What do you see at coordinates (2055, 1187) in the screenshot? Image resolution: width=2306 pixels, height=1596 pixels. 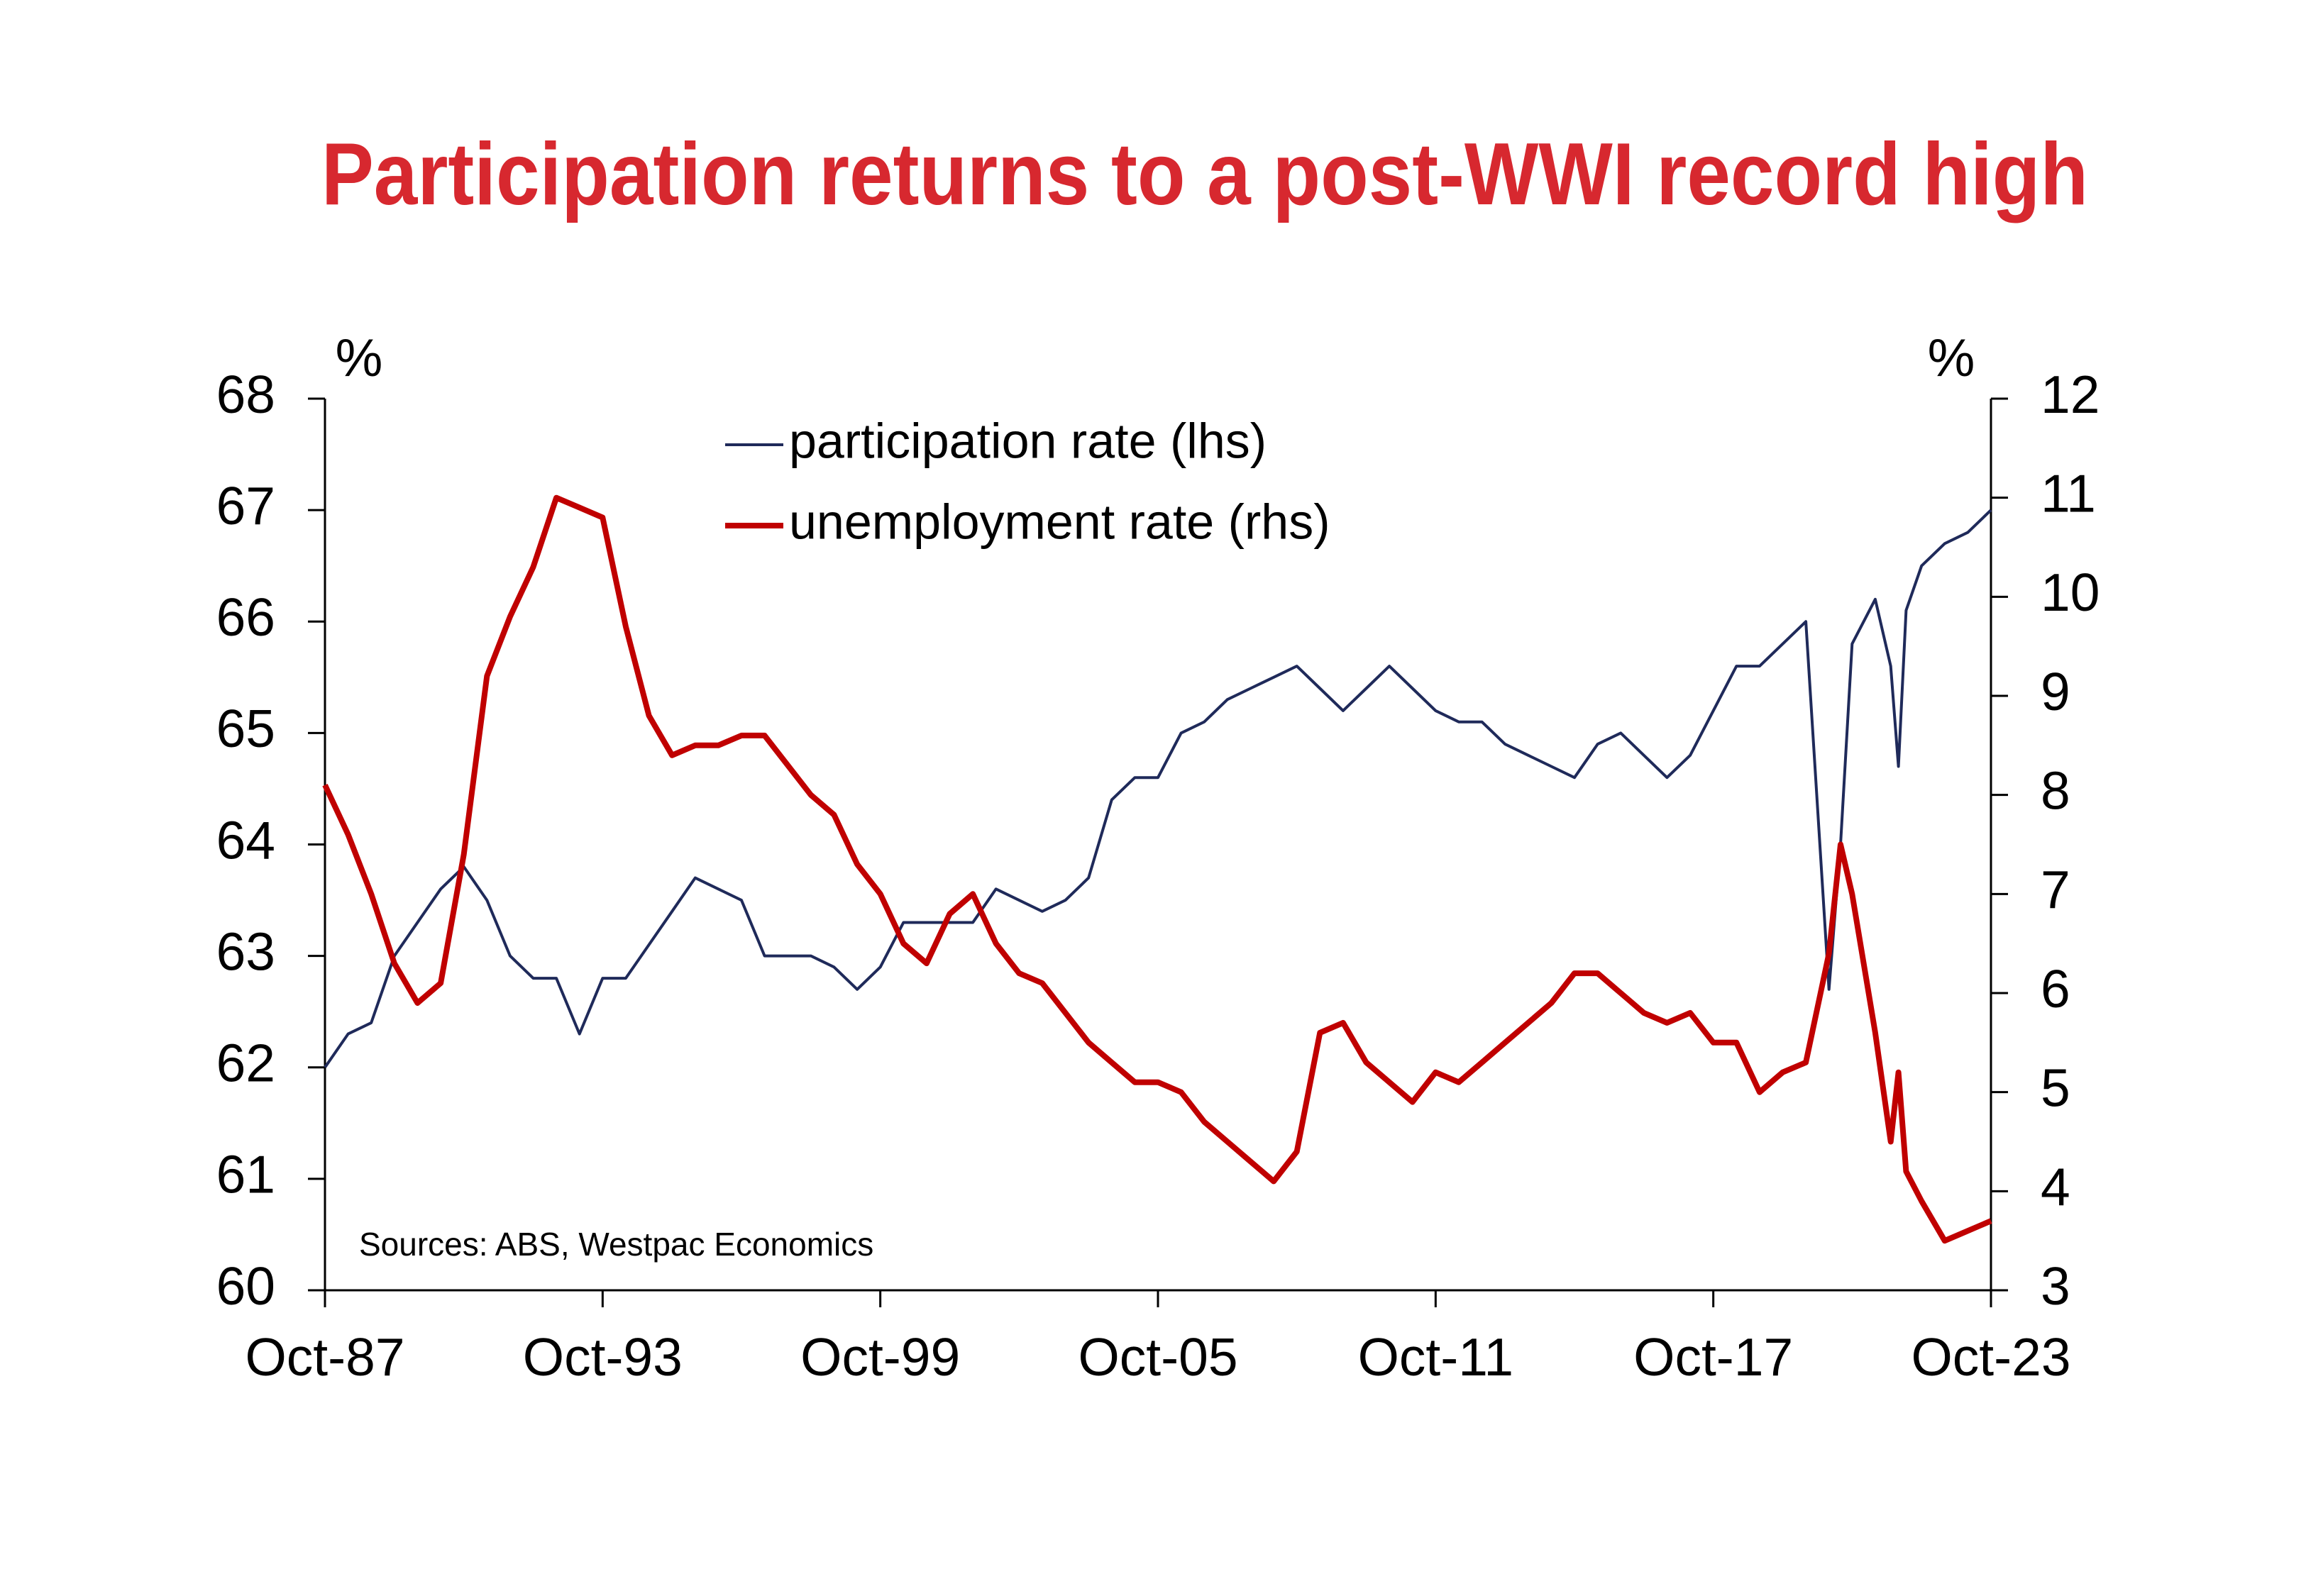 I see `y2-tick-label: 4` at bounding box center [2055, 1187].